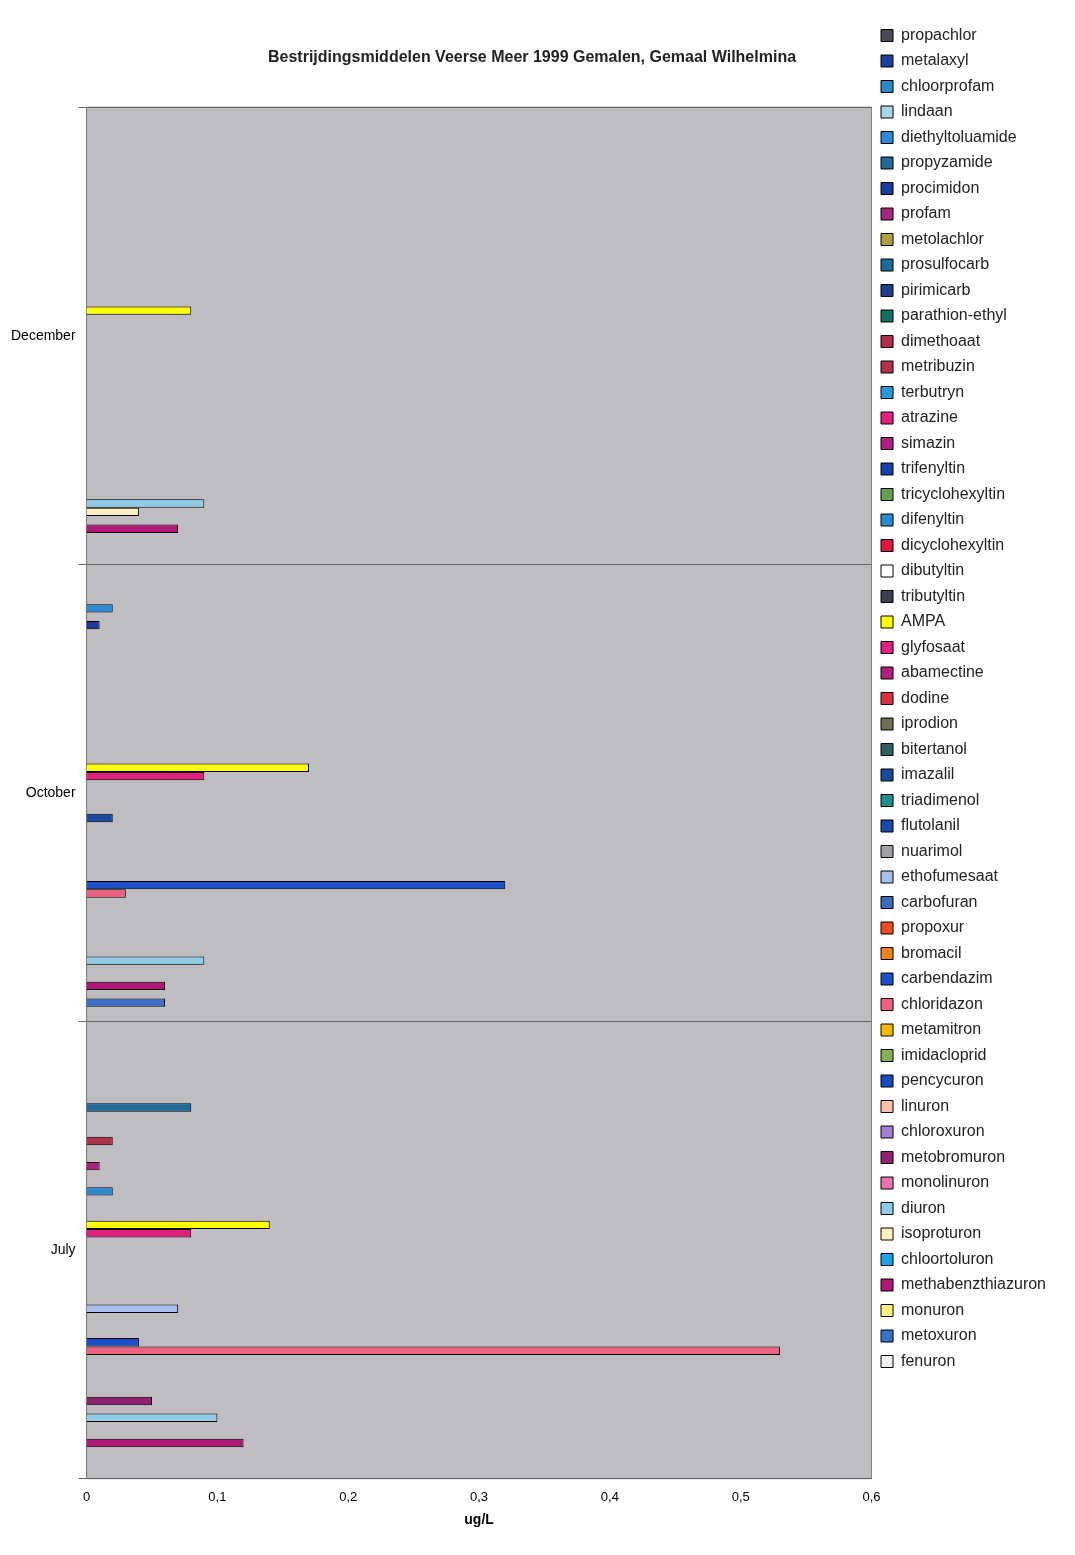 The height and width of the screenshot is (1555, 1075). Describe the element at coordinates (947, 1258) in the screenshot. I see `legend-label: chloortoluron` at that location.